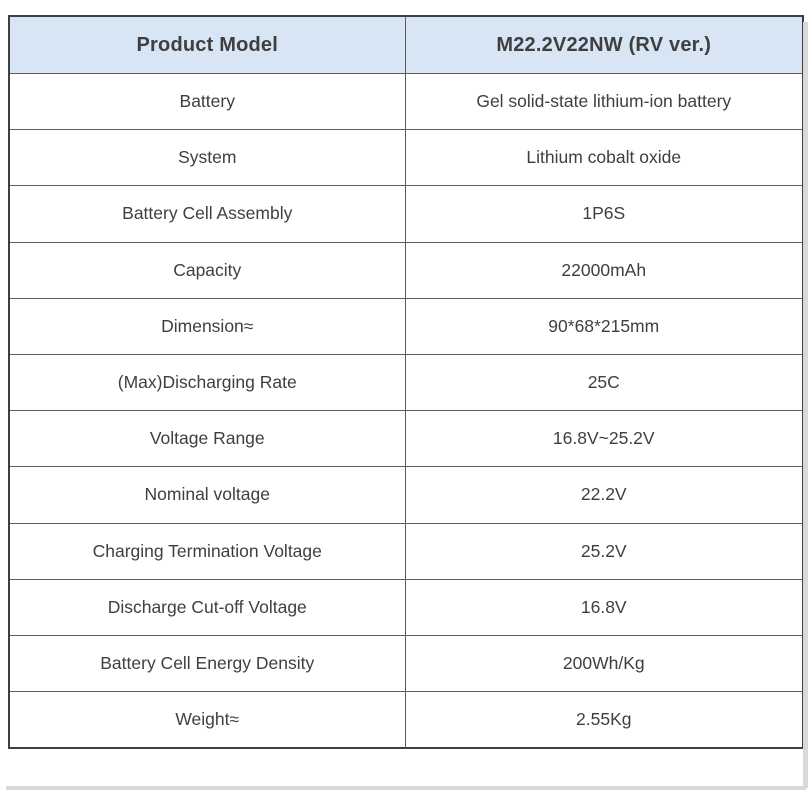 The image size is (810, 800). I want to click on spec-label-cell: Discharge Cut-off Voltage, so click(207, 607).